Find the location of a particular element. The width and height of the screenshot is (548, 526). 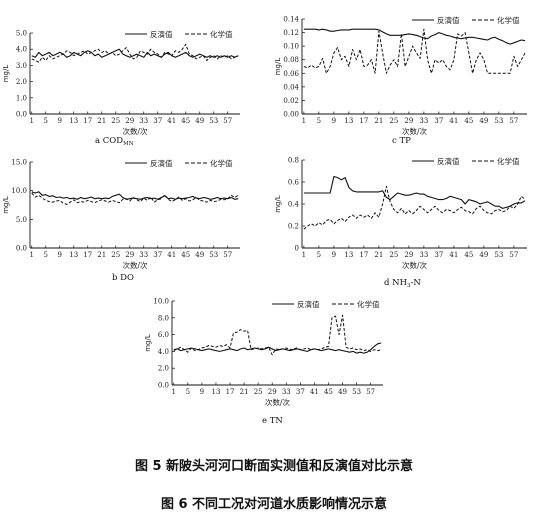

panel-label: a CODMN is located at coordinates (114, 141).